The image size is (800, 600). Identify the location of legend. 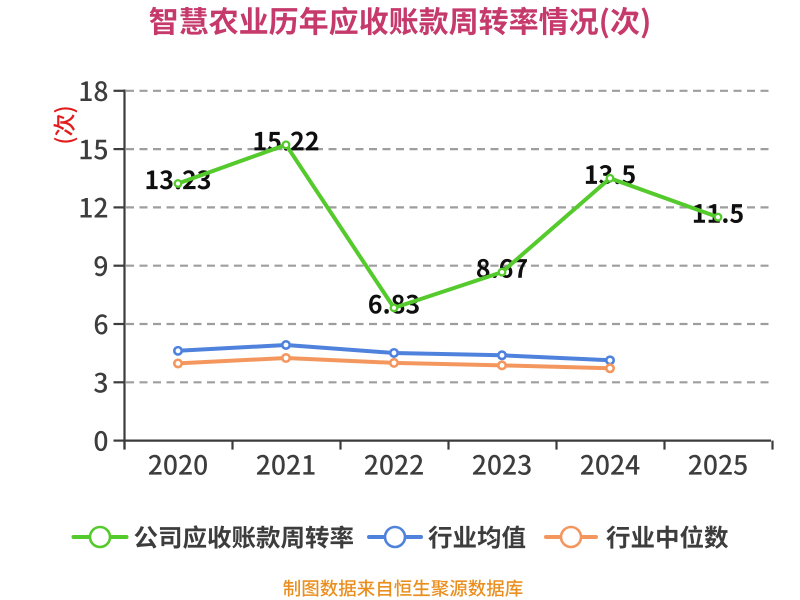
(400, 537).